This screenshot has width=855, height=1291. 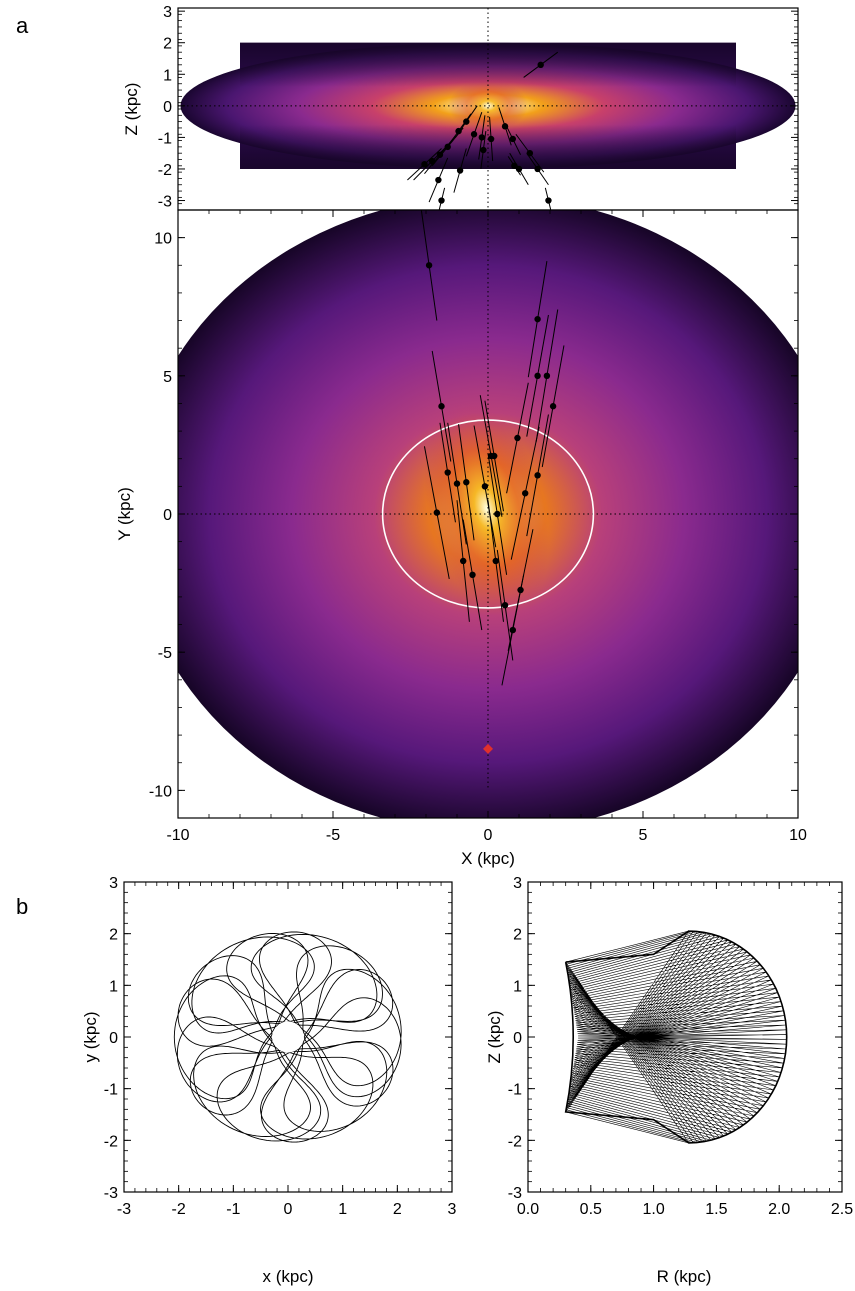 What do you see at coordinates (842, 1209) in the screenshot?
I see `x-tick-label: 2.5` at bounding box center [842, 1209].